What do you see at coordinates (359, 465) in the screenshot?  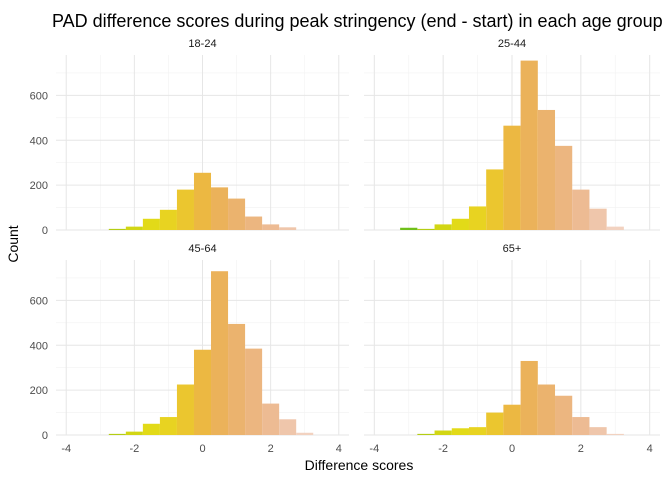 I see `x-axis-label: Difference scores` at bounding box center [359, 465].